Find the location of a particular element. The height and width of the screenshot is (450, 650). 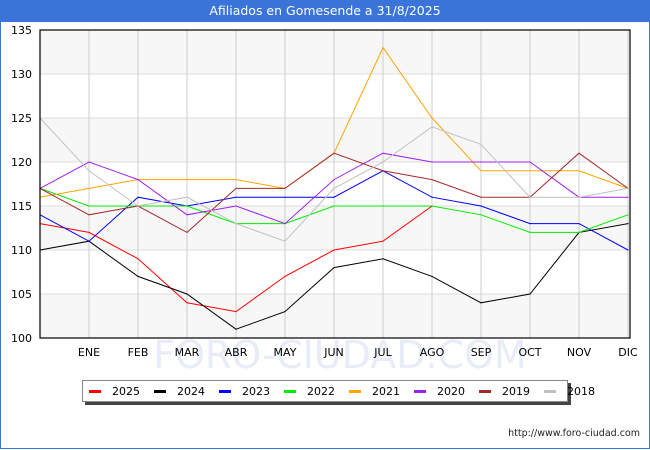

x-tick-label: JUL is located at coordinates (382, 352).